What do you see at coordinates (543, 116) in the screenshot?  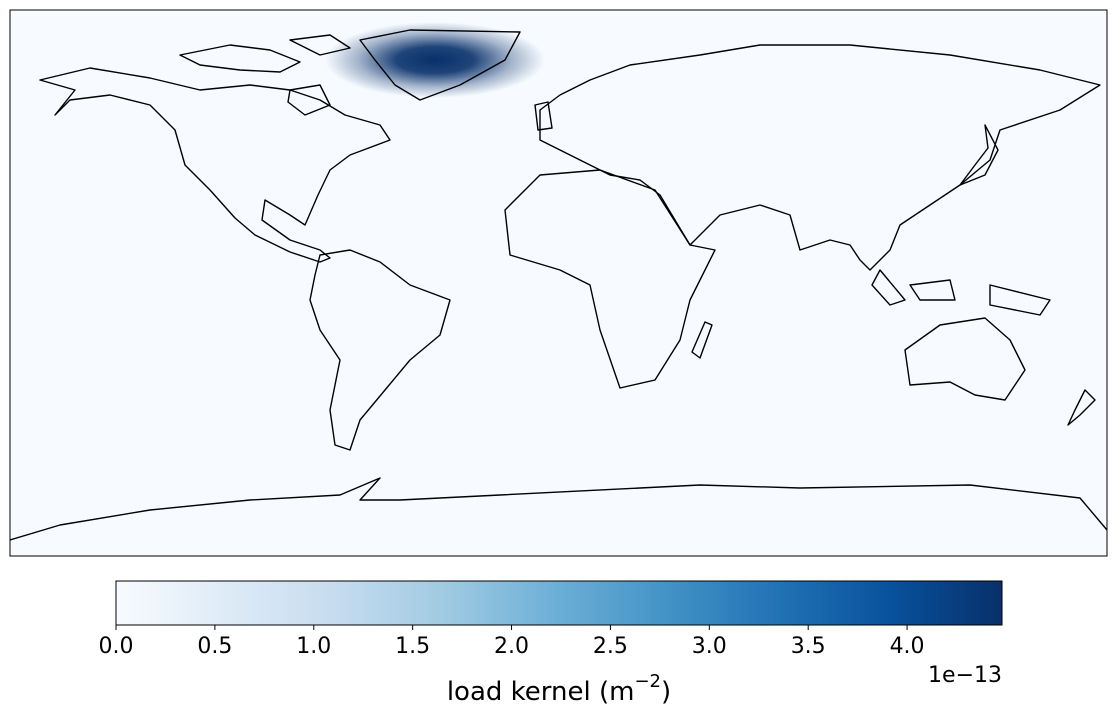 I see `coast-britain` at bounding box center [543, 116].